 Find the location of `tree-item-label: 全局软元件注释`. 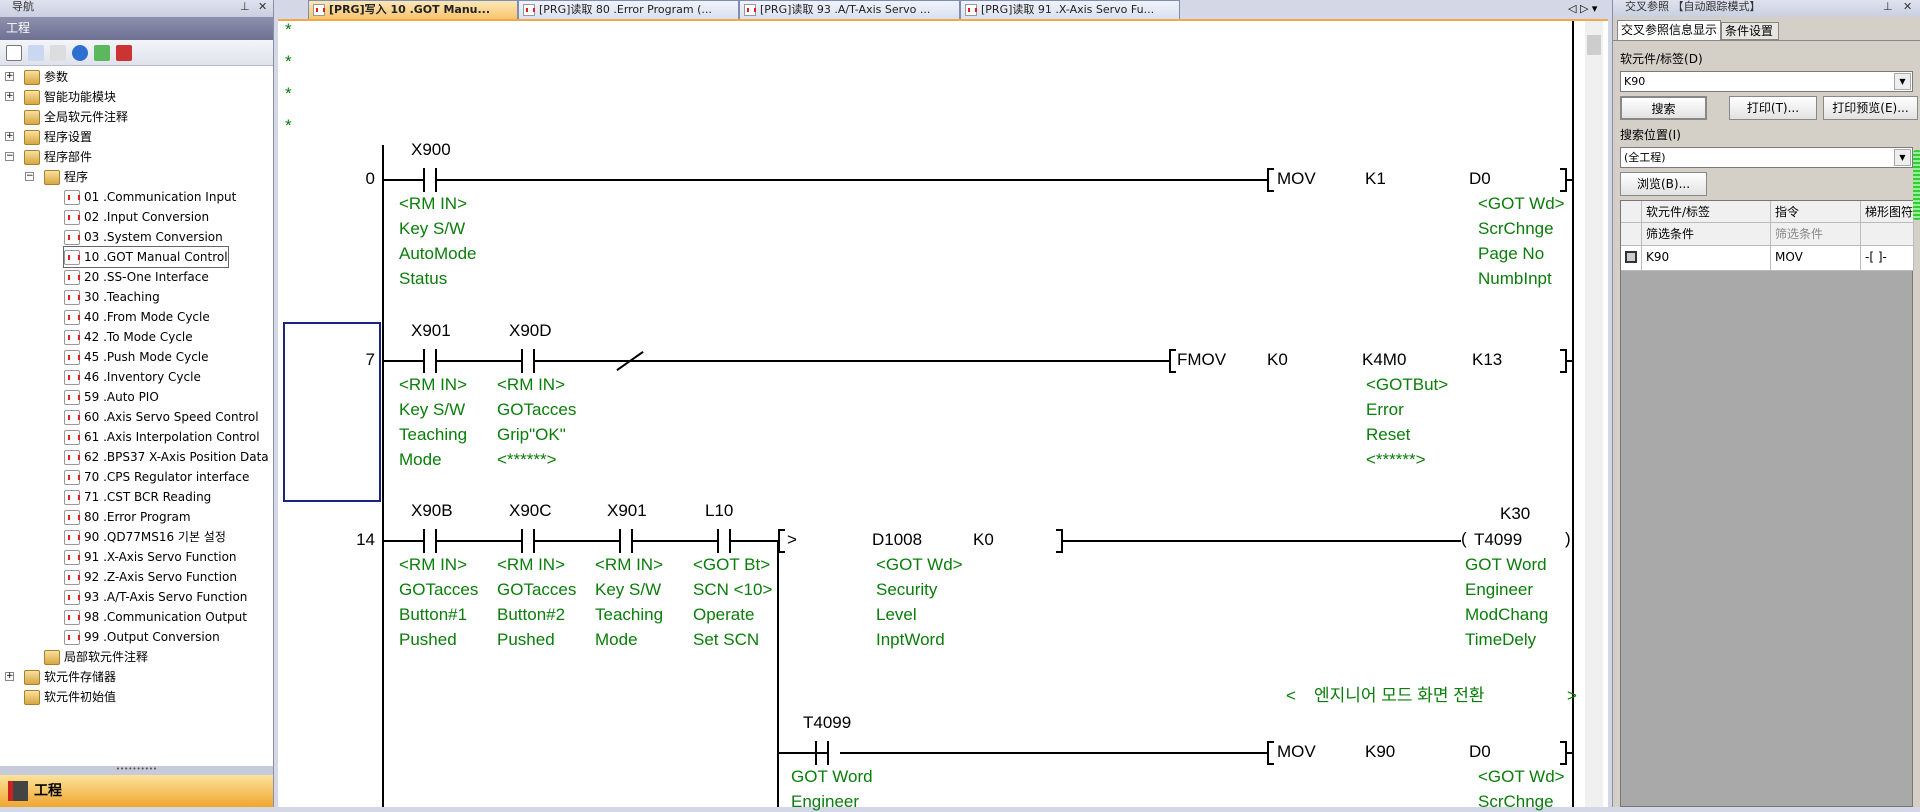

tree-item-label: 全局软元件注释 is located at coordinates (86, 117).